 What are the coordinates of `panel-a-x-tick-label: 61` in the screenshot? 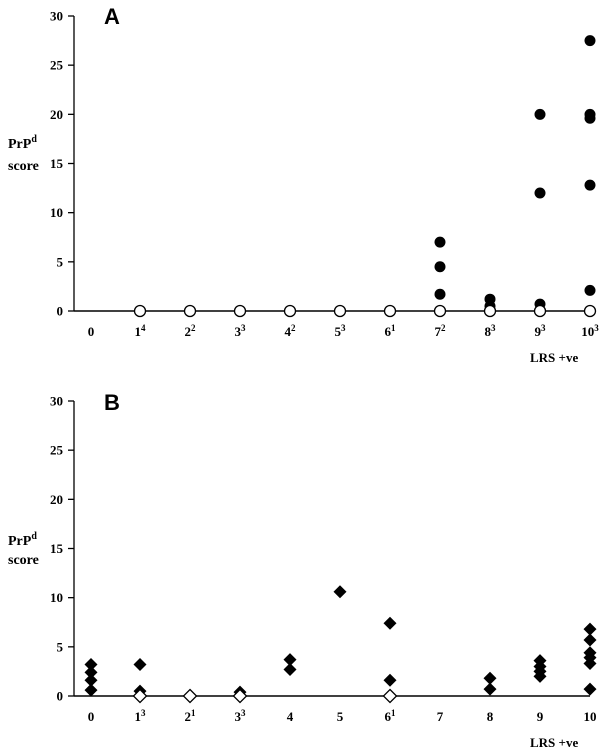 It's located at (391, 331).